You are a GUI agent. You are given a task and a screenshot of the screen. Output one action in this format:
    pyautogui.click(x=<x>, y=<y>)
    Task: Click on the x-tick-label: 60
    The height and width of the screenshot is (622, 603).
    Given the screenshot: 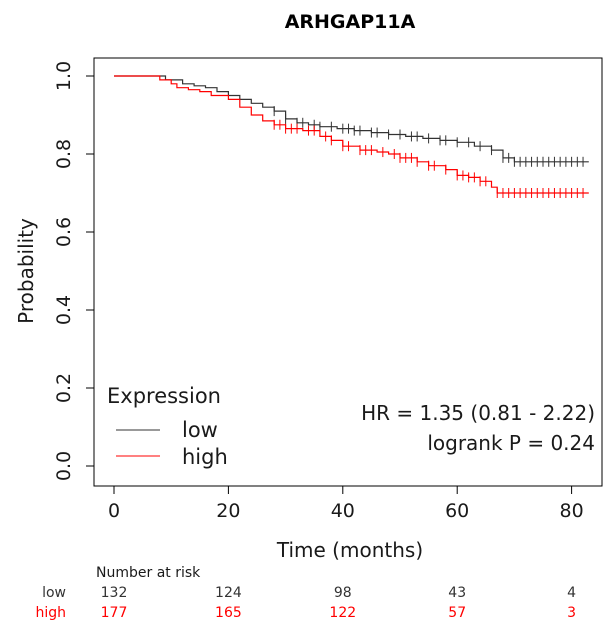 What is the action you would take?
    pyautogui.click(x=457, y=511)
    